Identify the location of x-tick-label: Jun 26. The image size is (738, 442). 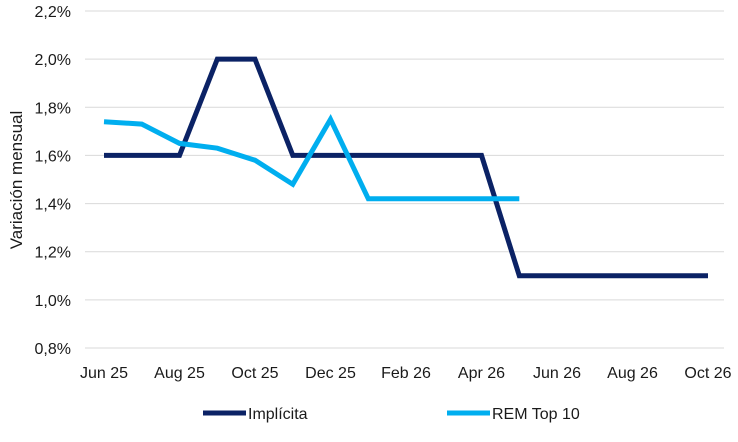
(557, 373).